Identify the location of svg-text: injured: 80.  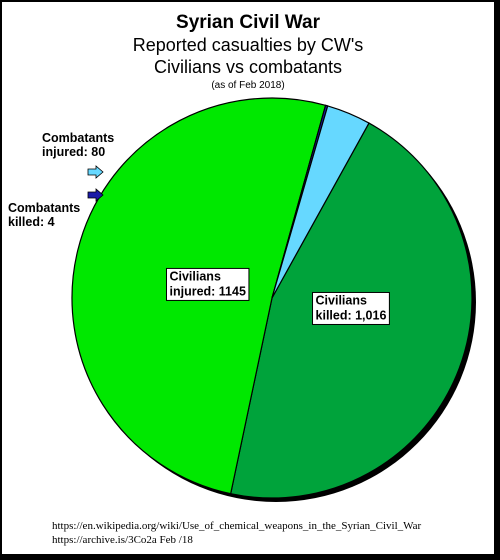
(73, 152).